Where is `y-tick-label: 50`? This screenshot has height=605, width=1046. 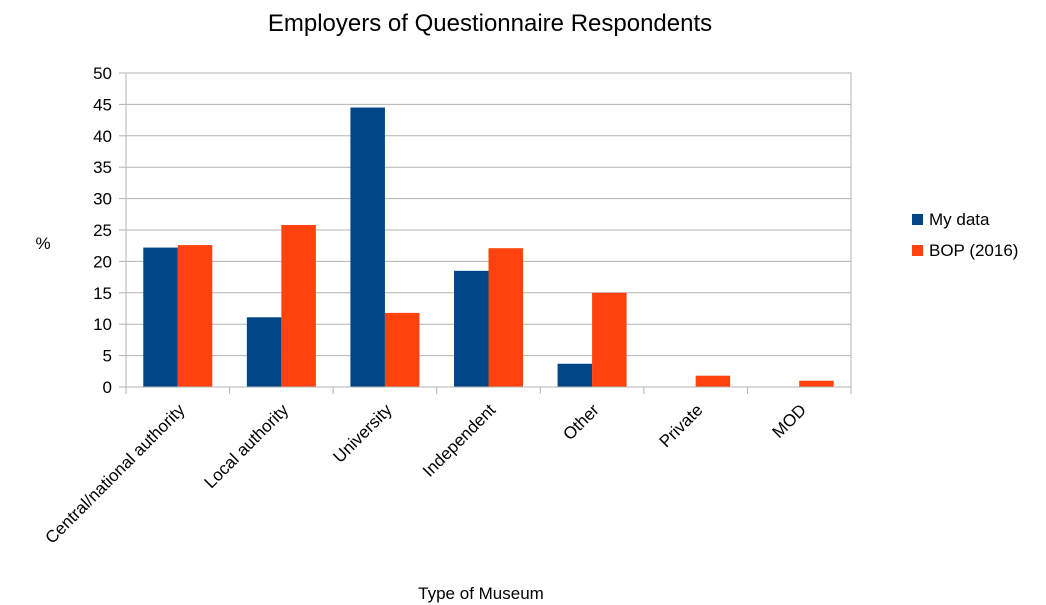
y-tick-label: 50 is located at coordinates (102, 73).